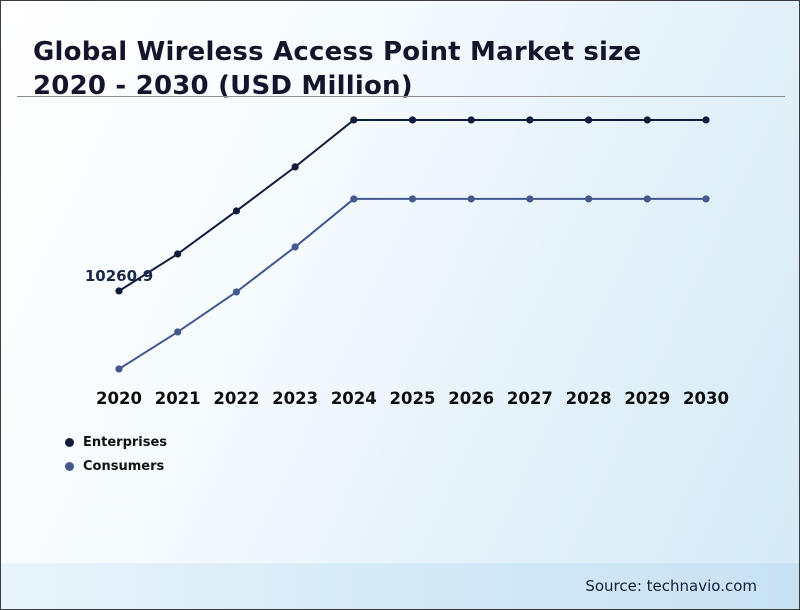  What do you see at coordinates (124, 466) in the screenshot?
I see `legend-label: Consumers` at bounding box center [124, 466].